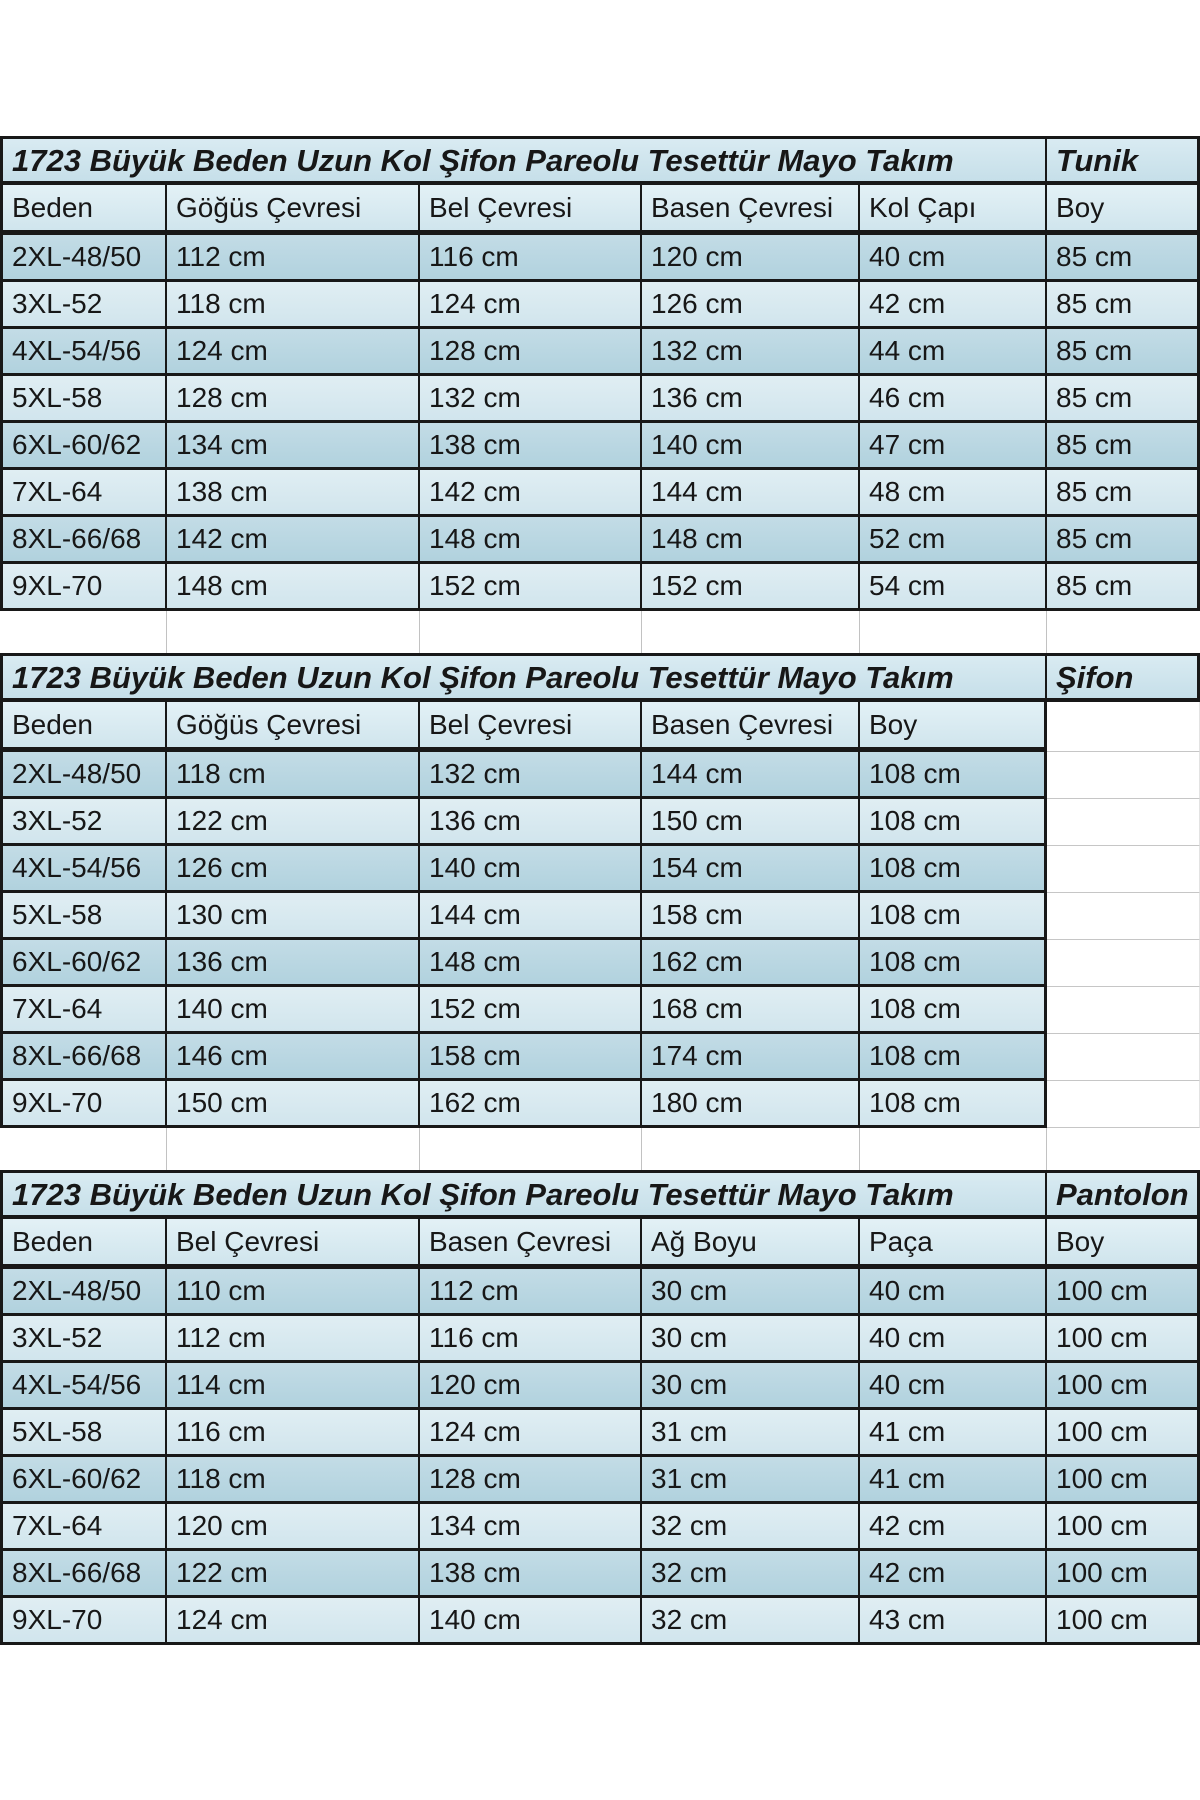 The image size is (1200, 1800). What do you see at coordinates (953, 210) in the screenshot?
I see `column-header: Kol Çapı` at bounding box center [953, 210].